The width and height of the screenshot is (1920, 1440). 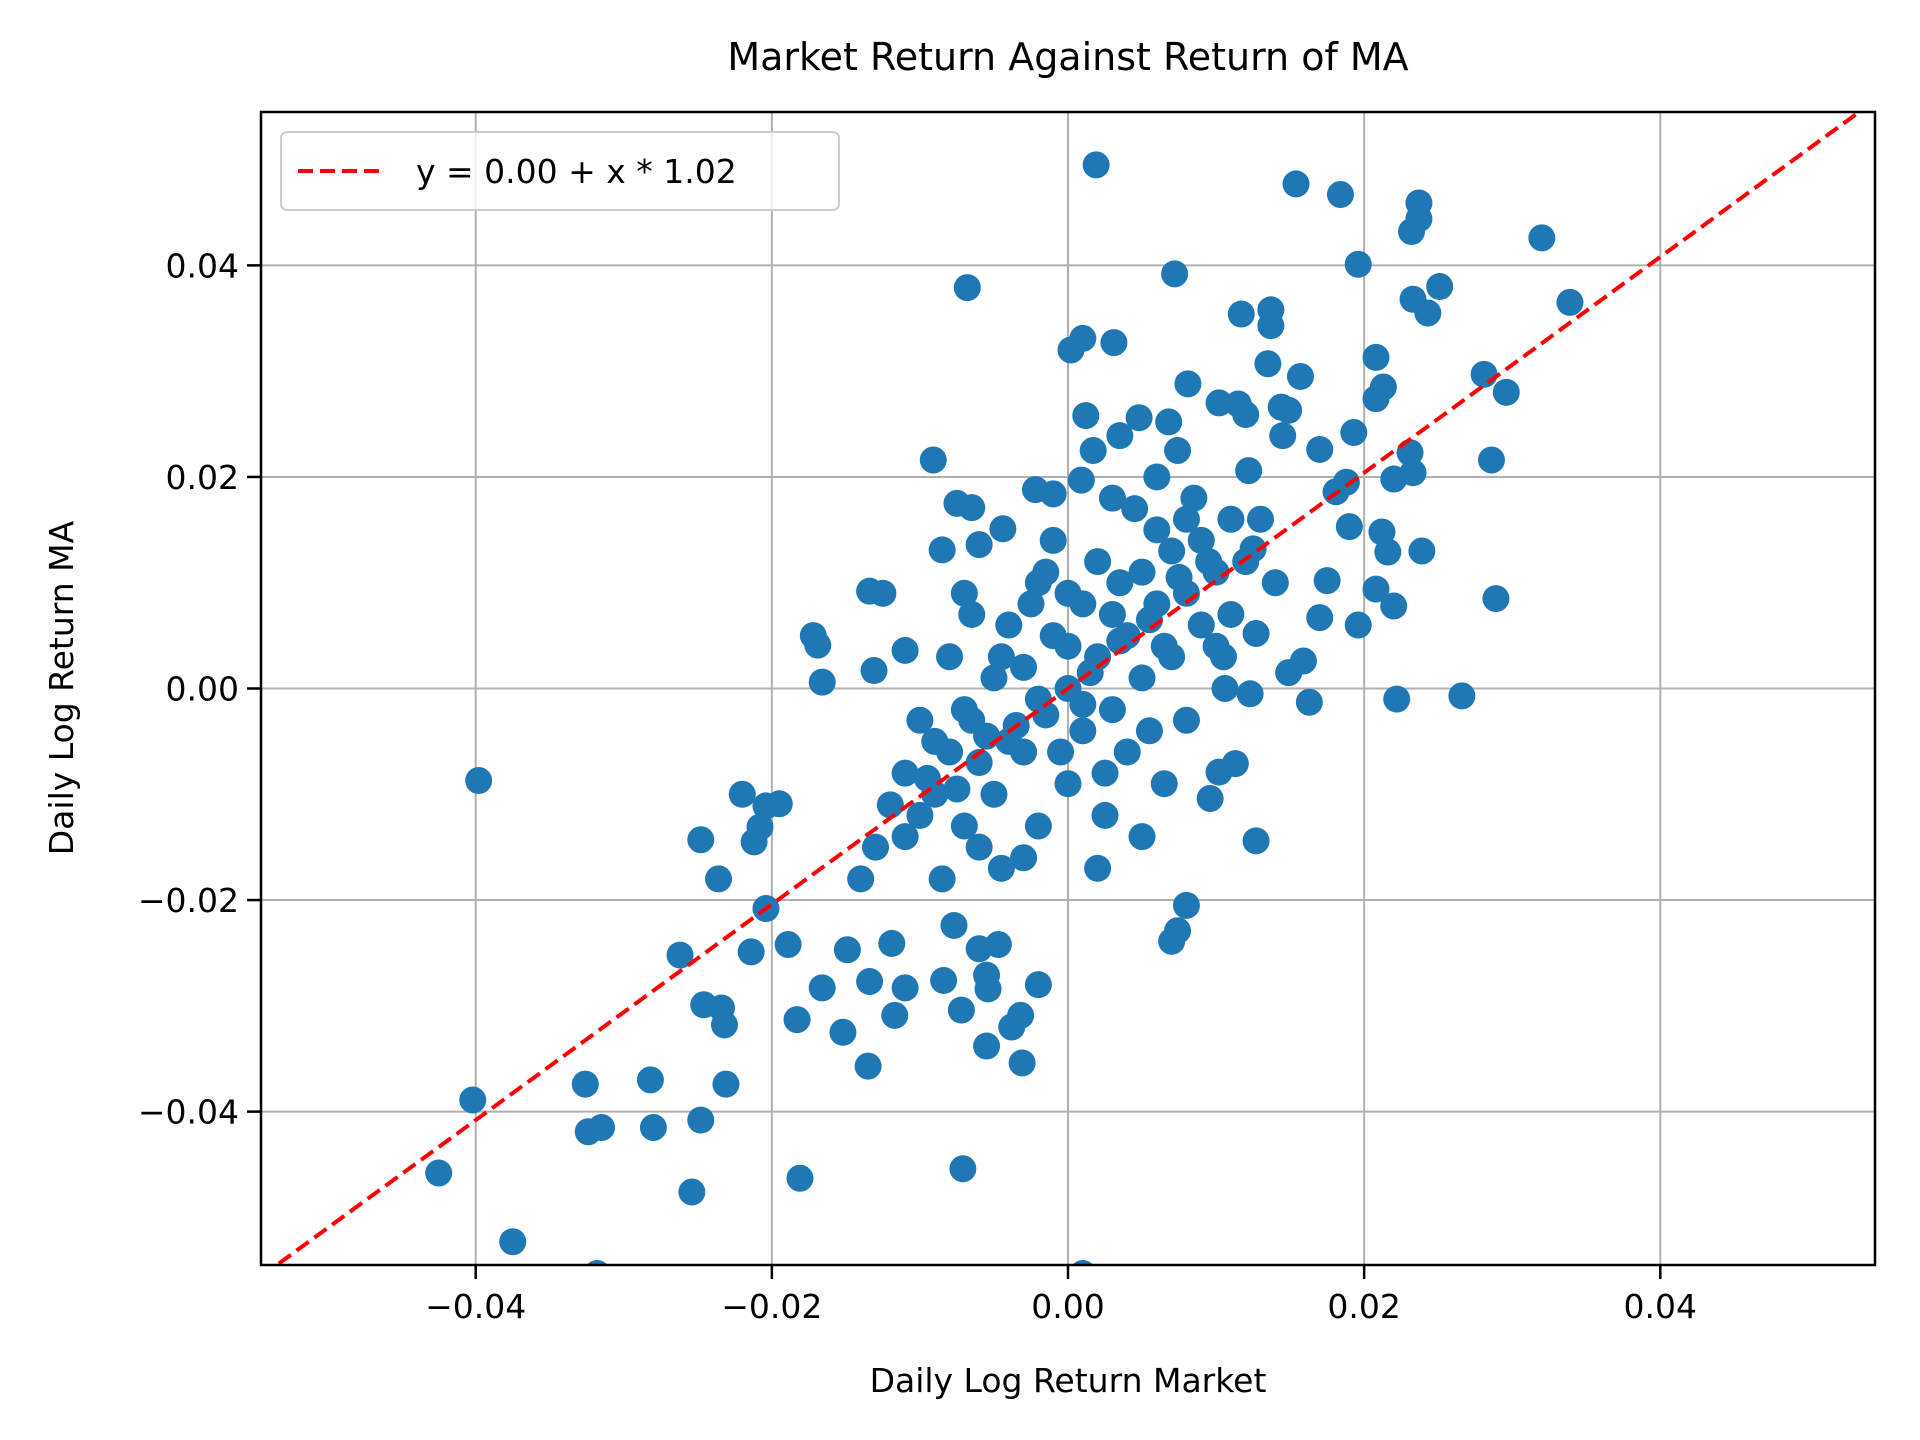 What do you see at coordinates (576, 171) in the screenshot?
I see `legend-label: y = 0.00 + x * 1.02` at bounding box center [576, 171].